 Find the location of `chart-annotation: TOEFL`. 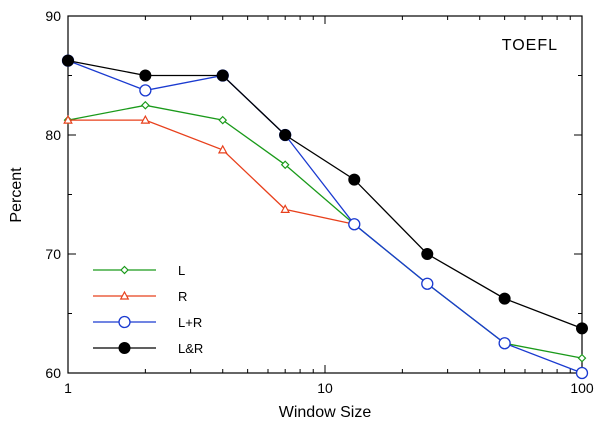

chart-annotation: TOEFL is located at coordinates (530, 45).